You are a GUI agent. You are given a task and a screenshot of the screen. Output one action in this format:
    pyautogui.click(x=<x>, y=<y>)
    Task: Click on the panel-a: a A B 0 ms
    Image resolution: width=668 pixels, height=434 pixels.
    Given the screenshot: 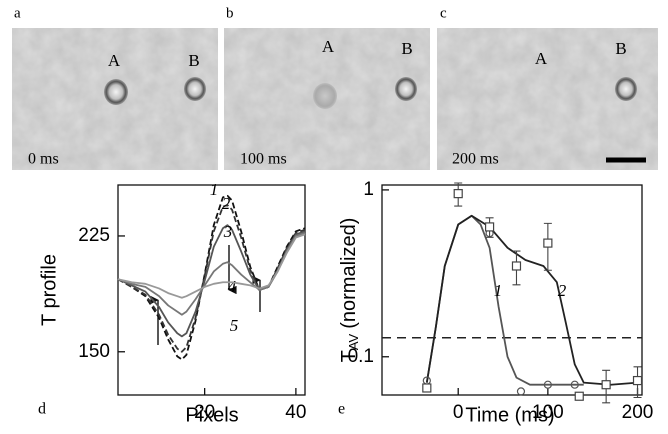 What is the action you would take?
    pyautogui.click(x=115, y=87)
    